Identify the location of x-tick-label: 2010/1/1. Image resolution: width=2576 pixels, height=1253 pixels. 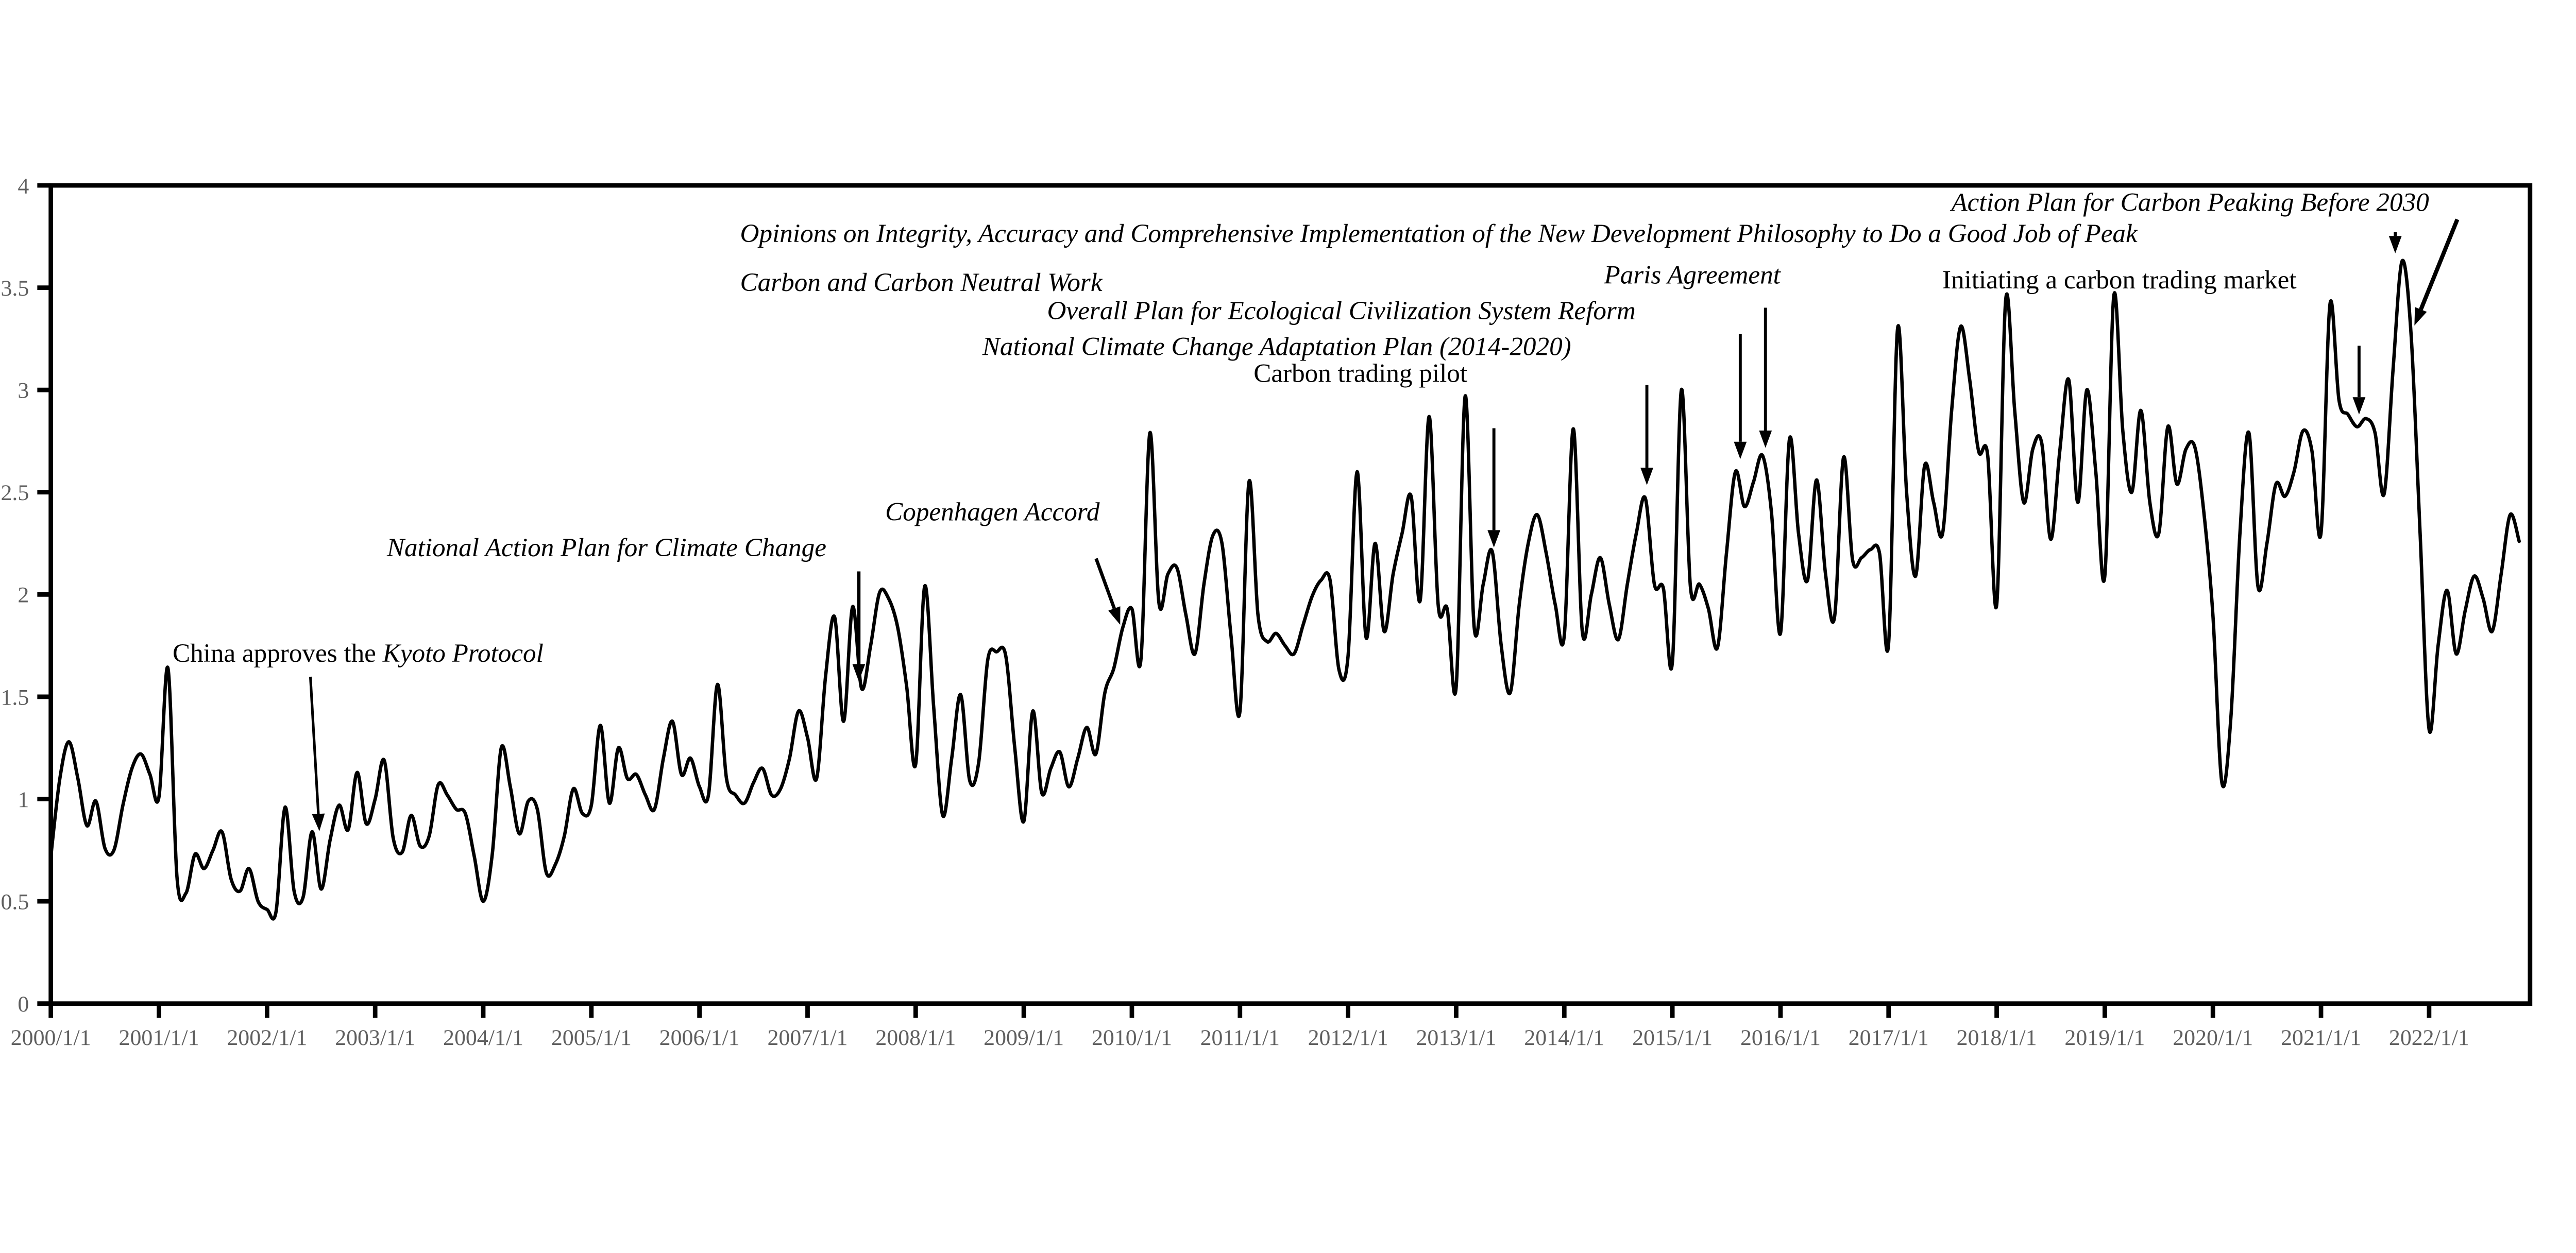
(1132, 1037).